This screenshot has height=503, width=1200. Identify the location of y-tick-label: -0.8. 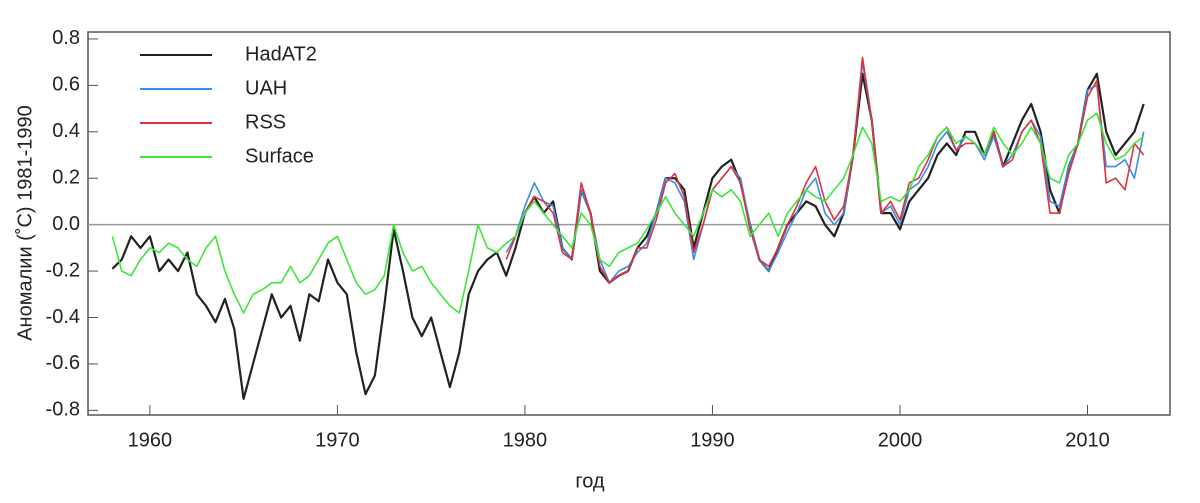
(63, 410).